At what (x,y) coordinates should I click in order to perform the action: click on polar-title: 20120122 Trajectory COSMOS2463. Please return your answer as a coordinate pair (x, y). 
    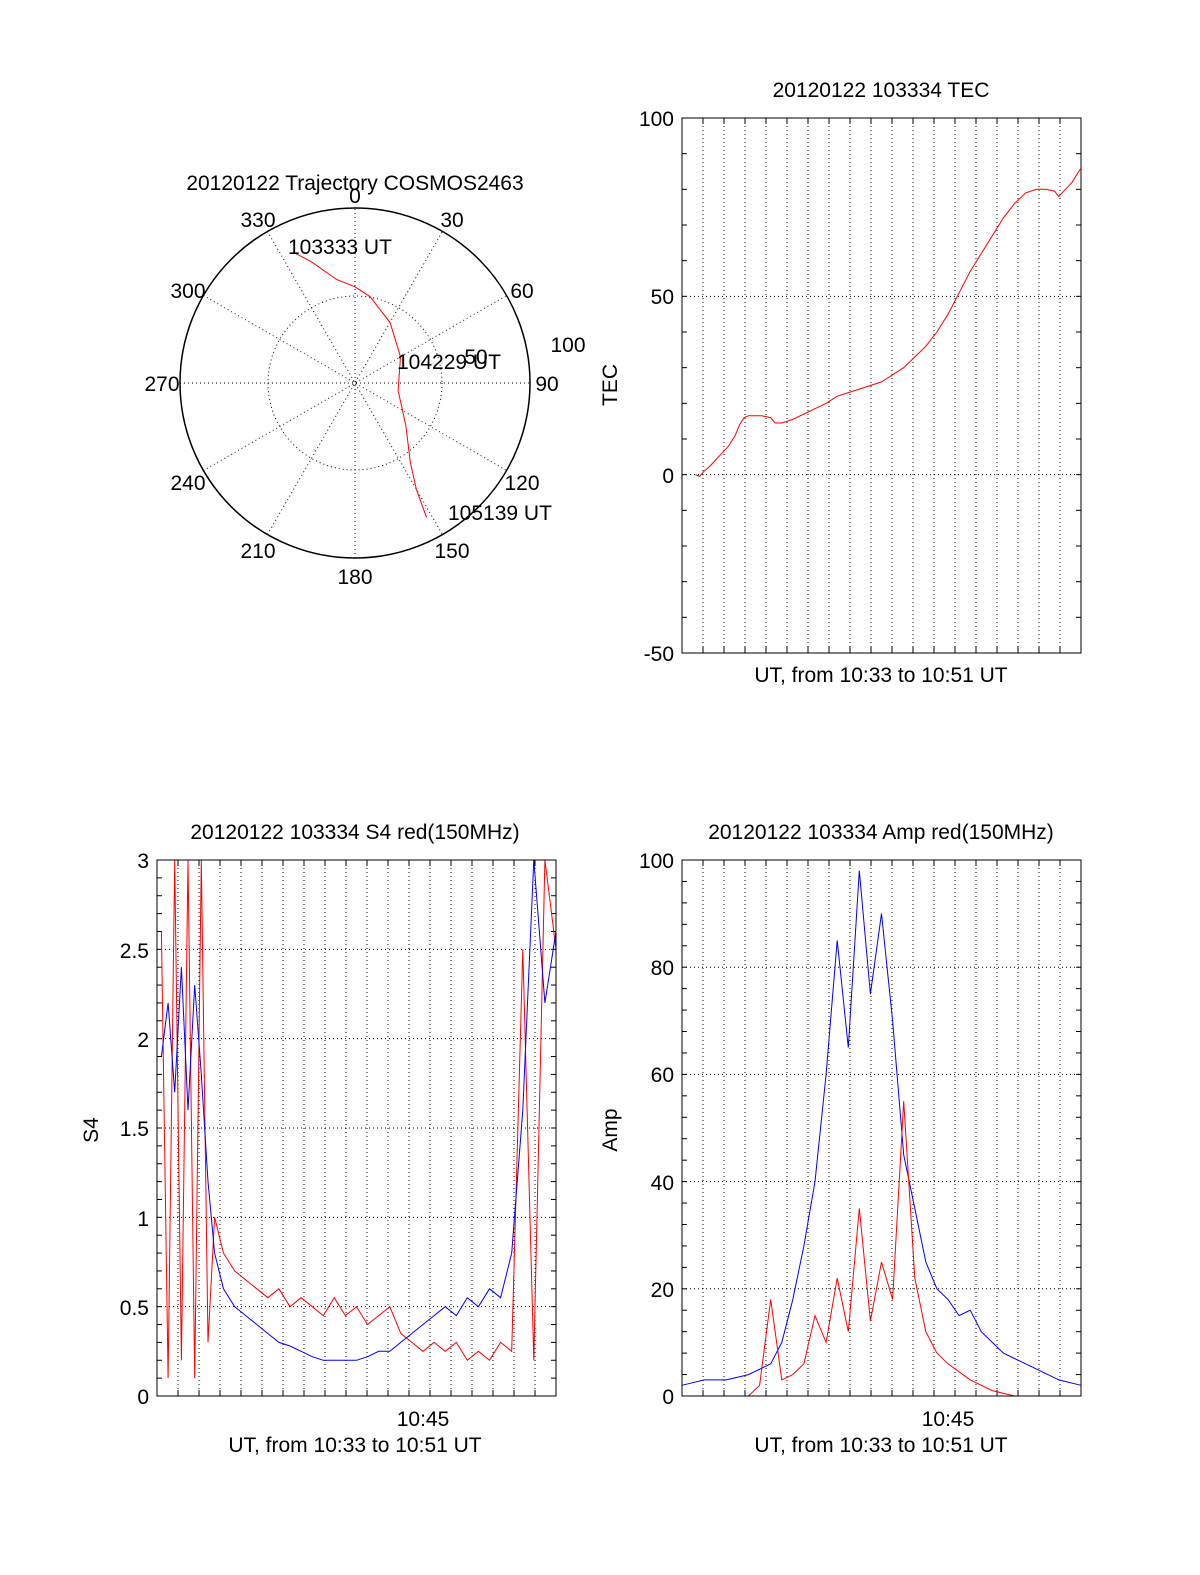
    Looking at the image, I should click on (354, 183).